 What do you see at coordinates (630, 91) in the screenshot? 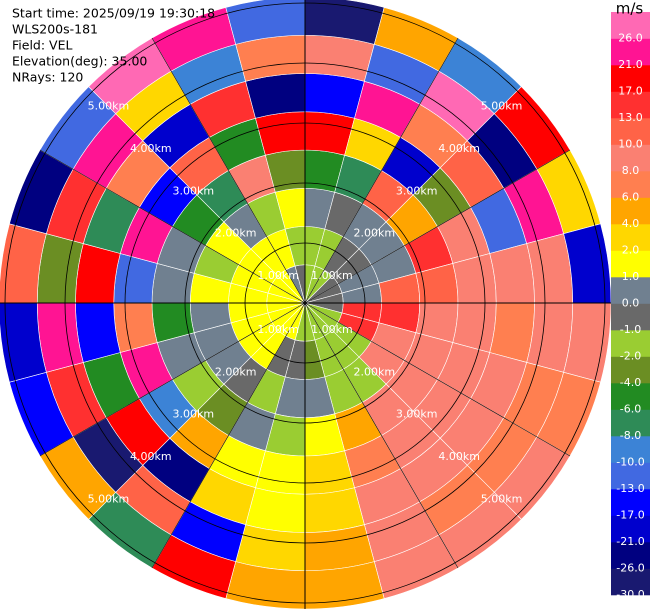
I see `colorbar-tick-label: 17.0` at bounding box center [630, 91].